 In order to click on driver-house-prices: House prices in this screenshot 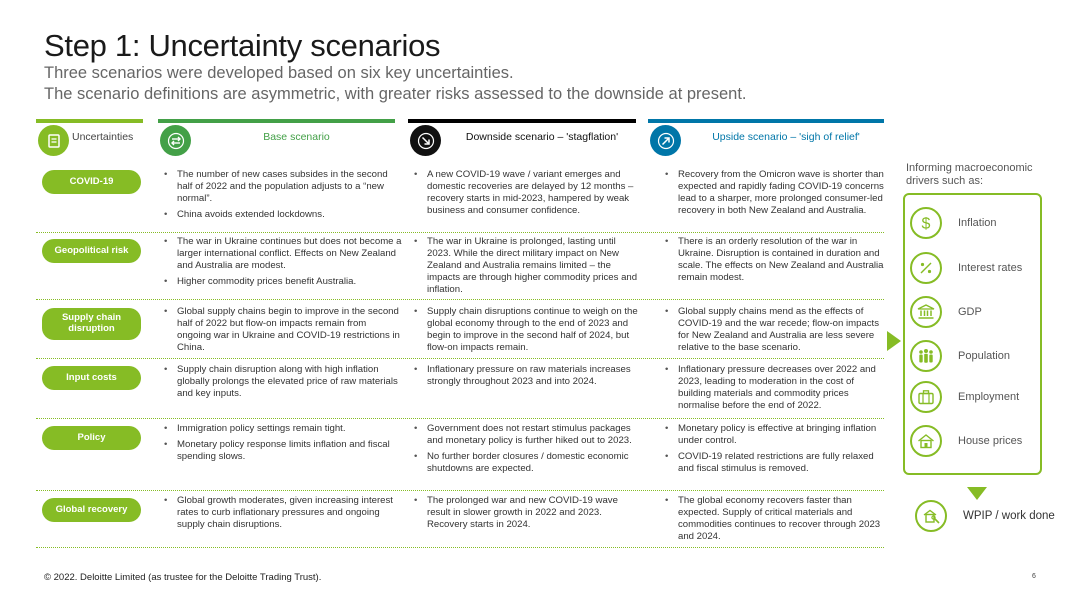, I will do `click(966, 441)`.